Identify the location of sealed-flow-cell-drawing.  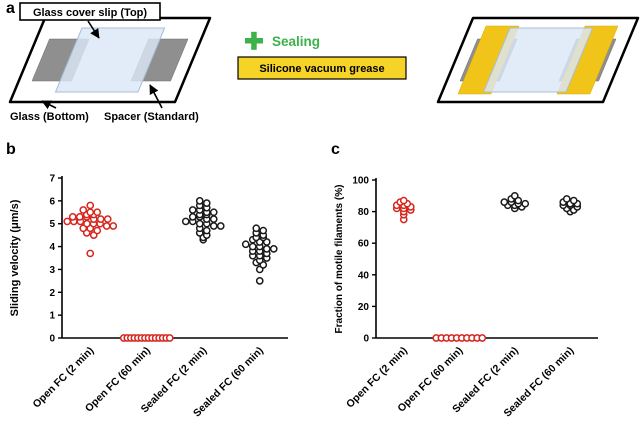
(538, 60).